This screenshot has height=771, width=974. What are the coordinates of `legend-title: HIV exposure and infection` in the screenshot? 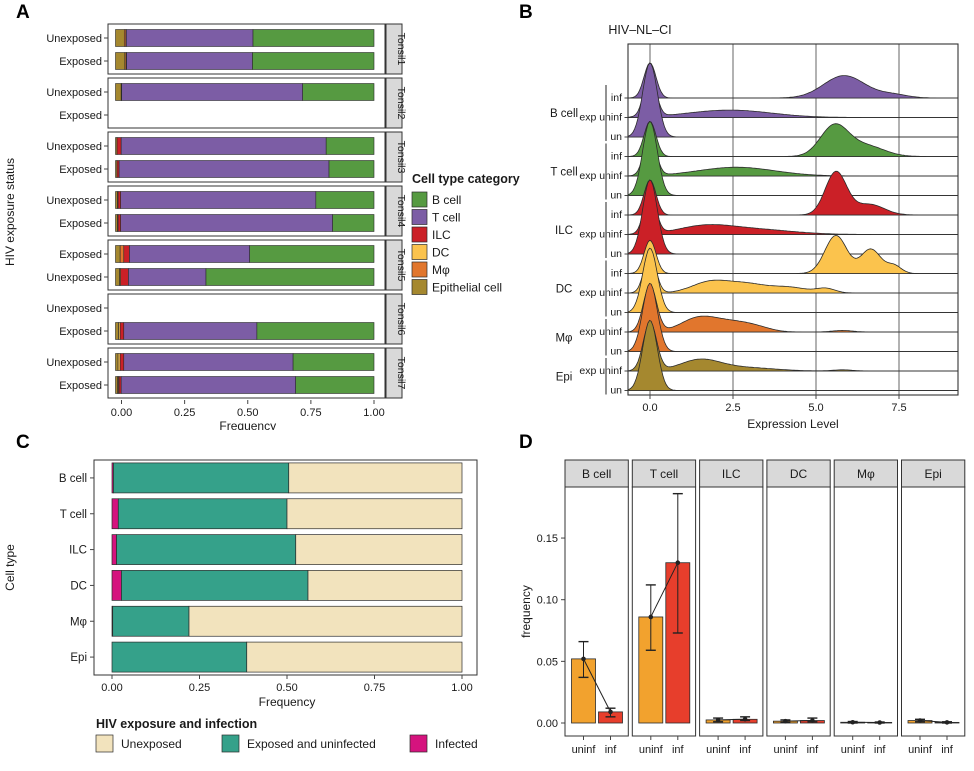 It's located at (176, 724).